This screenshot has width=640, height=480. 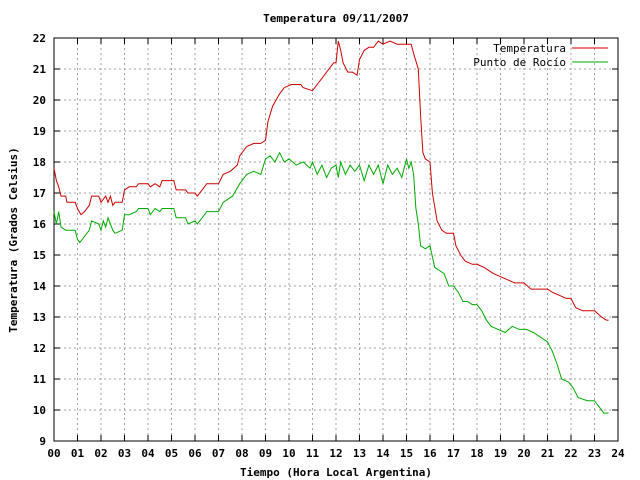 What do you see at coordinates (53, 453) in the screenshot?
I see `x-tick-label: 00` at bounding box center [53, 453].